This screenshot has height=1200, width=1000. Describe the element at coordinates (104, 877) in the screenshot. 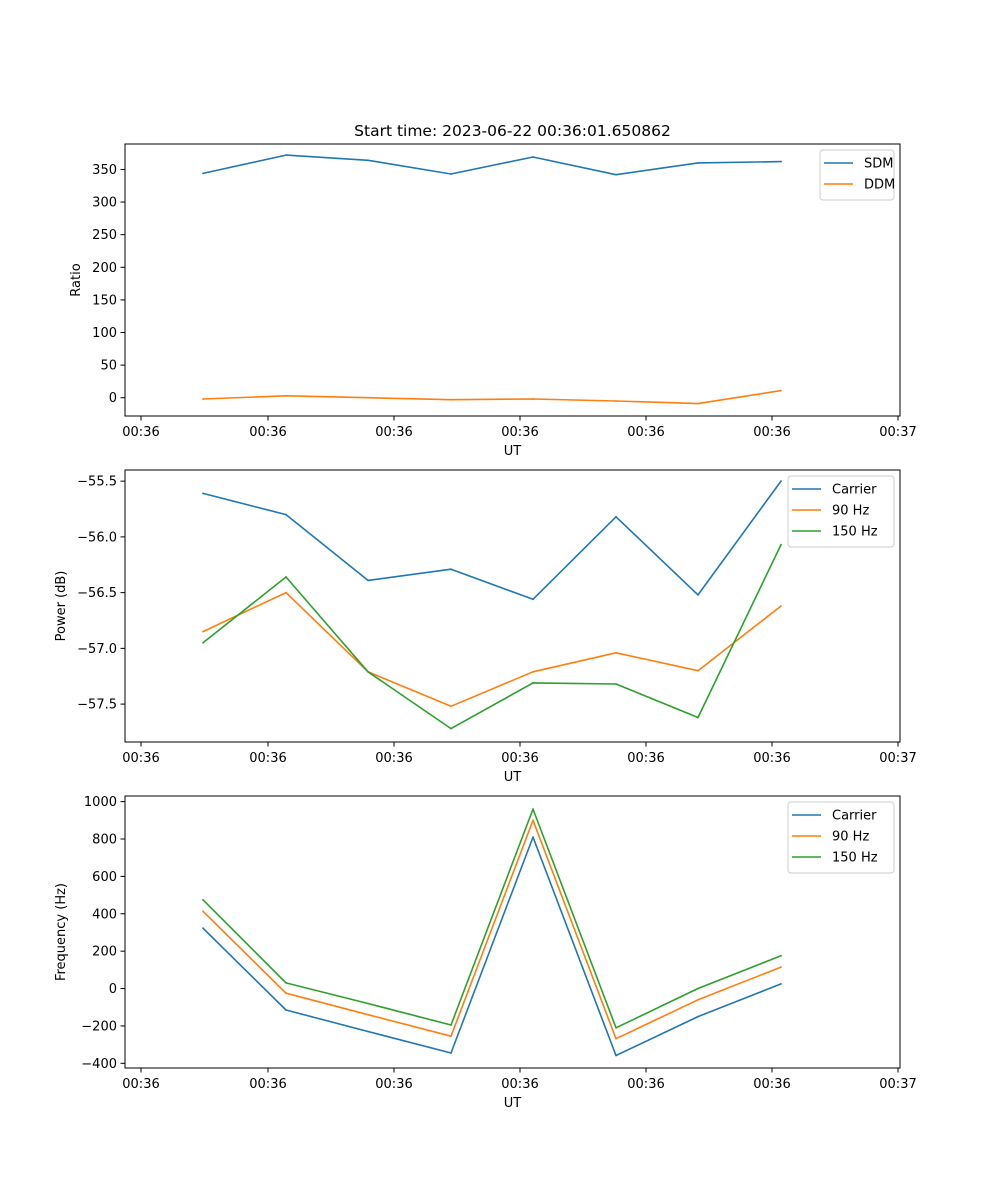

I see `y-tick-label: 600` at that location.